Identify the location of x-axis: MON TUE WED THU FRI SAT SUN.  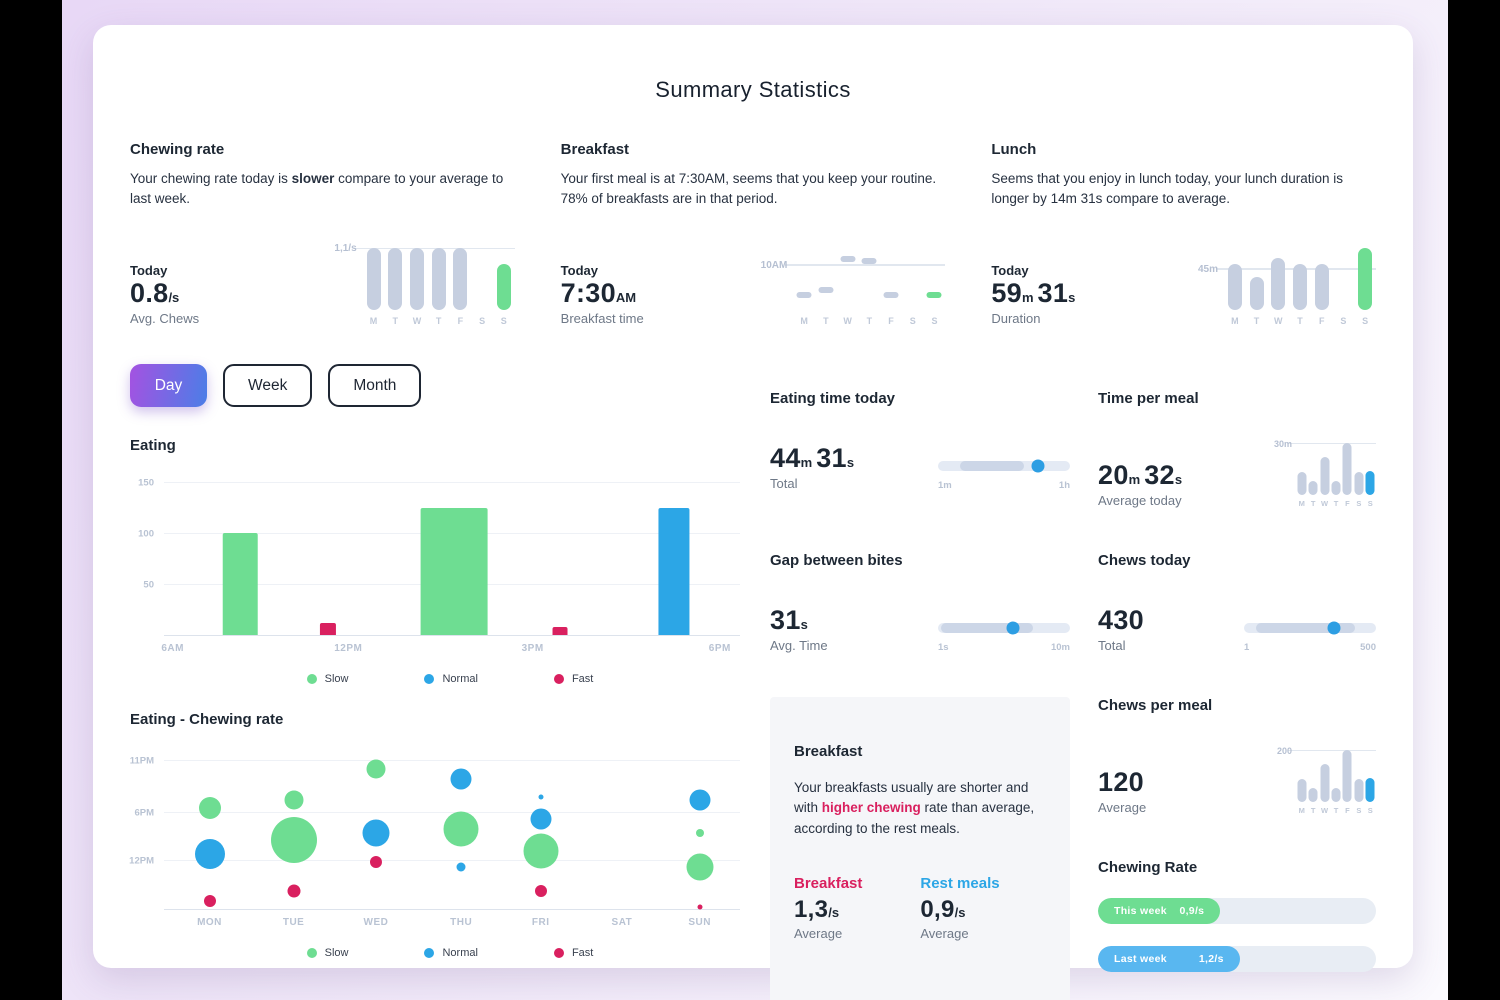
(452, 925).